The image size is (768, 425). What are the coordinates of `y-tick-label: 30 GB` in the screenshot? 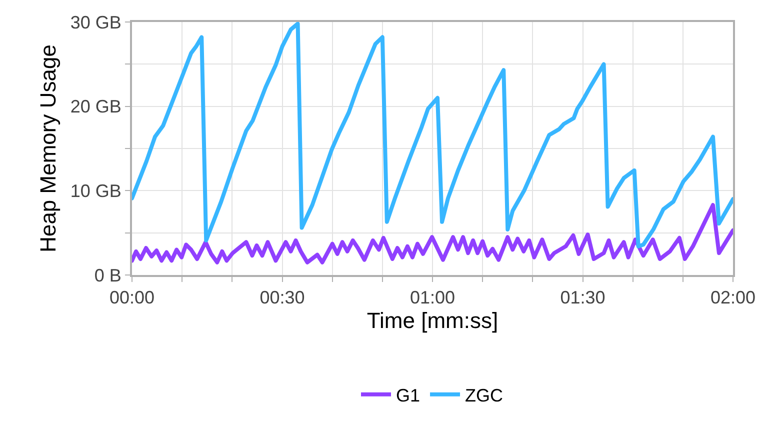 It's located at (96, 22).